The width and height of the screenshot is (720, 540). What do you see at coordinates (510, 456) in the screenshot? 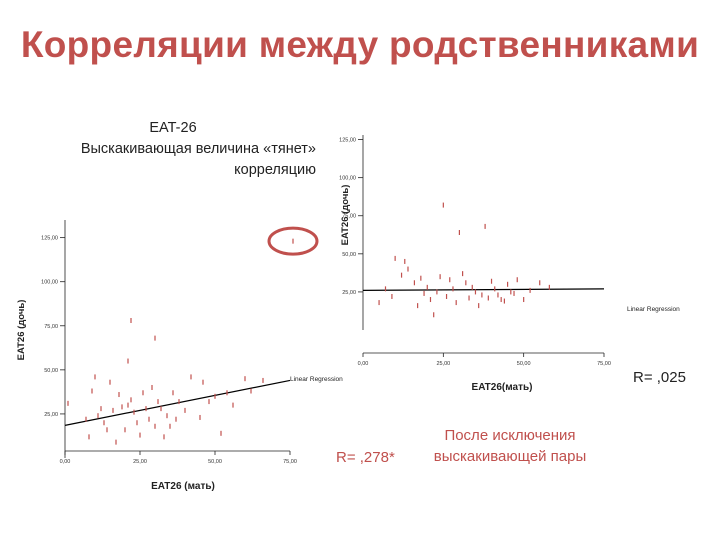
I see `exclusion-note-line-2: выскакивающей пары` at bounding box center [510, 456].